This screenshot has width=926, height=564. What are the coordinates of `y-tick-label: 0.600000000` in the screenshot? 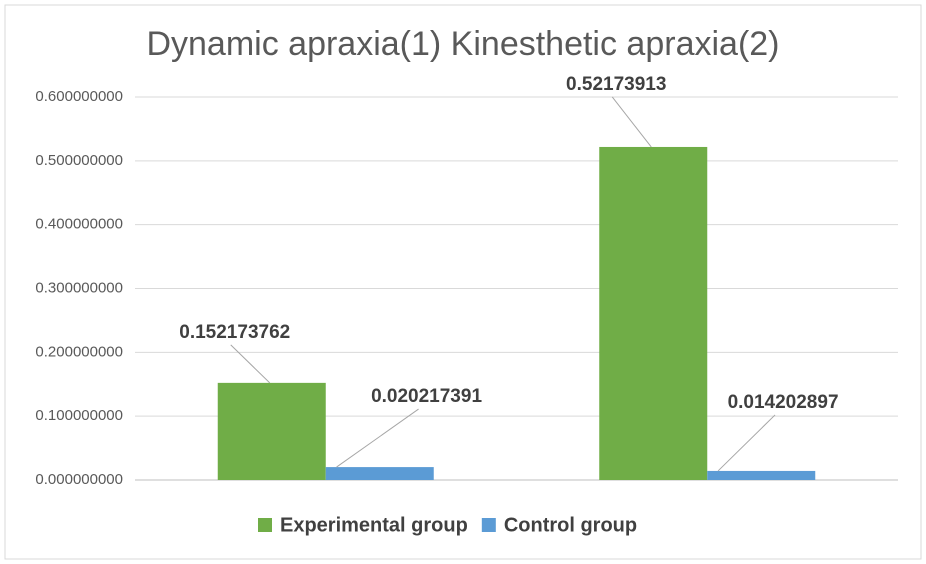 It's located at (79, 96).